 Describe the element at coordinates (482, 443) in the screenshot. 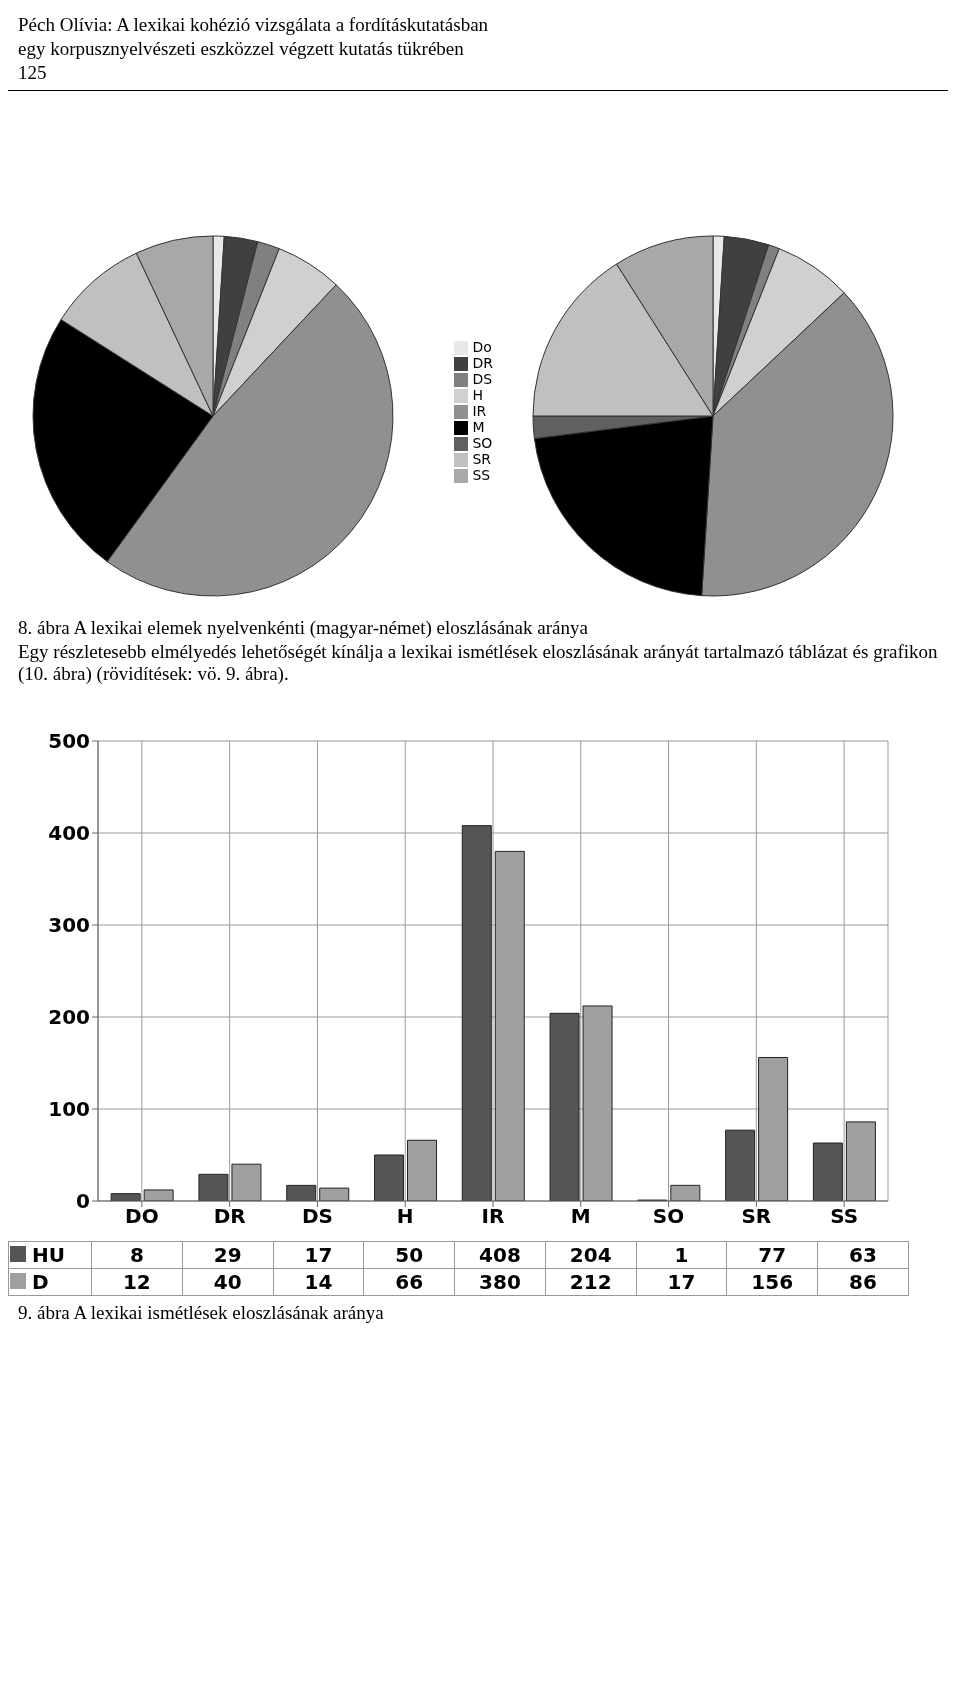

I see `legend-label: SO` at that location.